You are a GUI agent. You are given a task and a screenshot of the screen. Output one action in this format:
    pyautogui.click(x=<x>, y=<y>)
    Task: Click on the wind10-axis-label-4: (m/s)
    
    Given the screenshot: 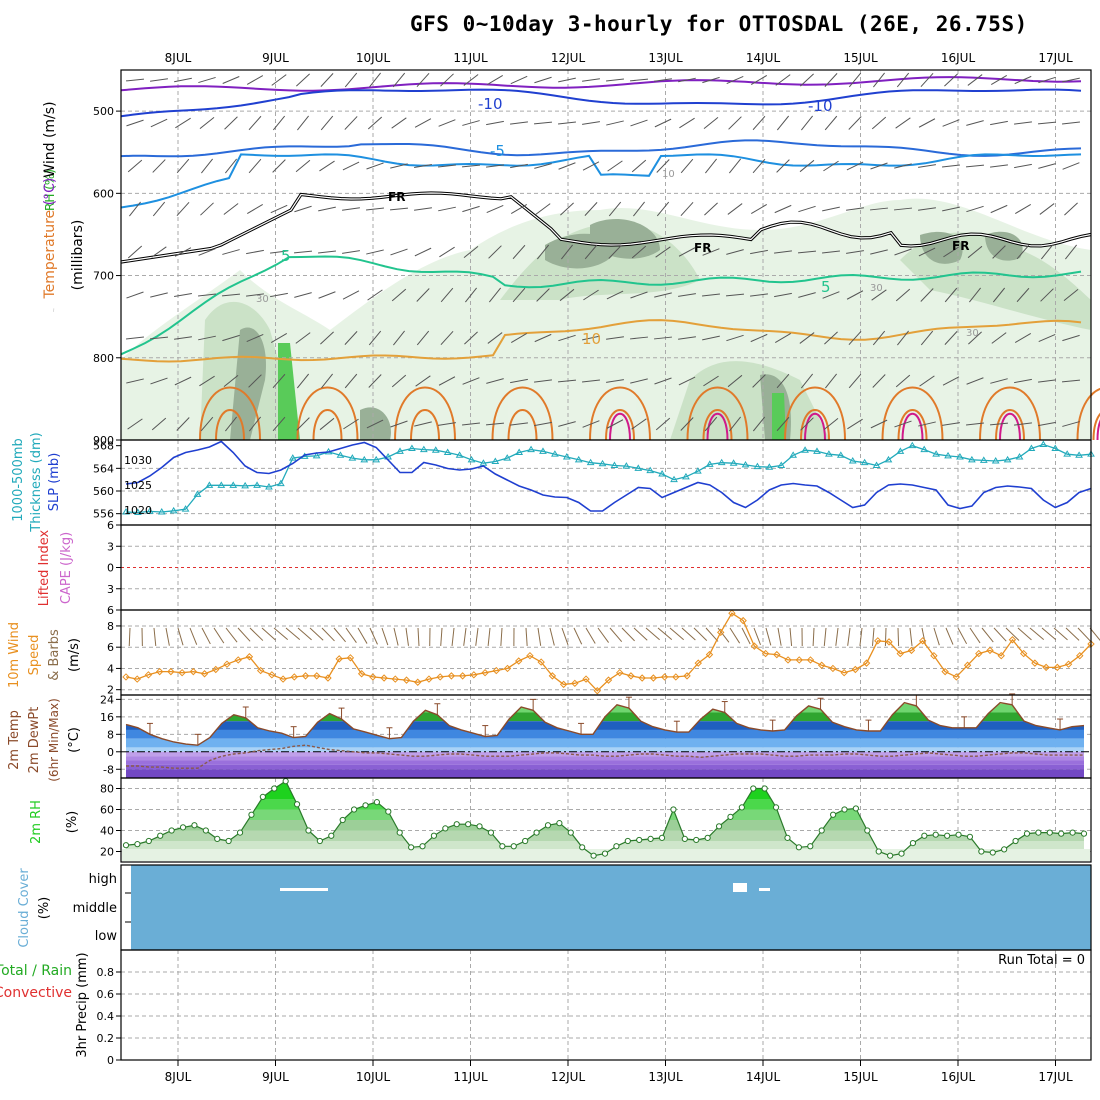 What is the action you would take?
    pyautogui.click(x=74, y=655)
    